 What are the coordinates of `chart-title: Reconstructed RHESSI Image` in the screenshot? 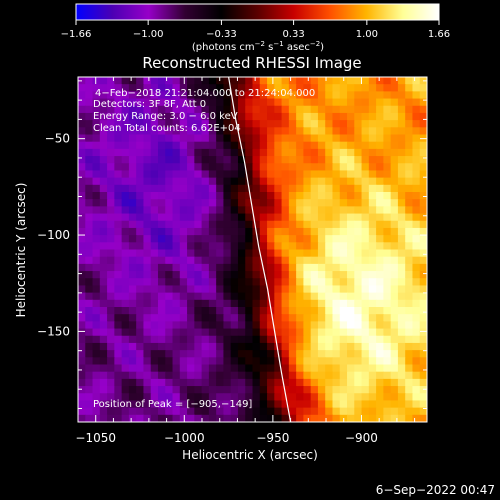 It's located at (251, 63).